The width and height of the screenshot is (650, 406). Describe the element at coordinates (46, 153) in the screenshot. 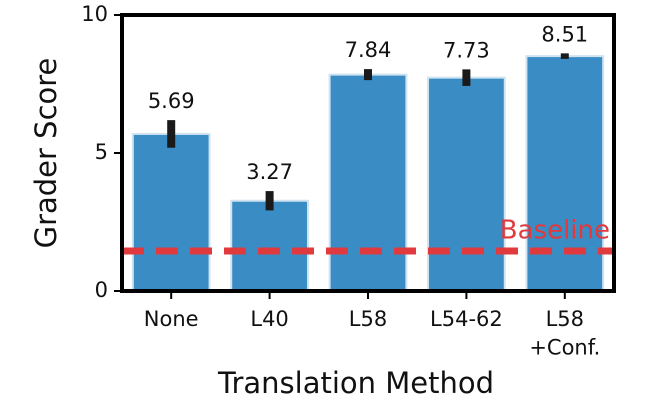

I see `y-axis-label: Grader Score` at that location.